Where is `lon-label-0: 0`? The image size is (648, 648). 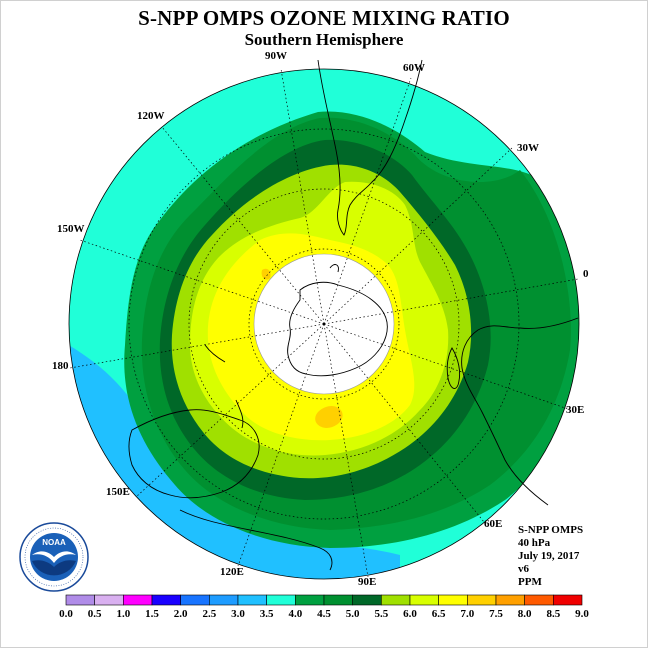 lon-label-0: 0 is located at coordinates (586, 274).